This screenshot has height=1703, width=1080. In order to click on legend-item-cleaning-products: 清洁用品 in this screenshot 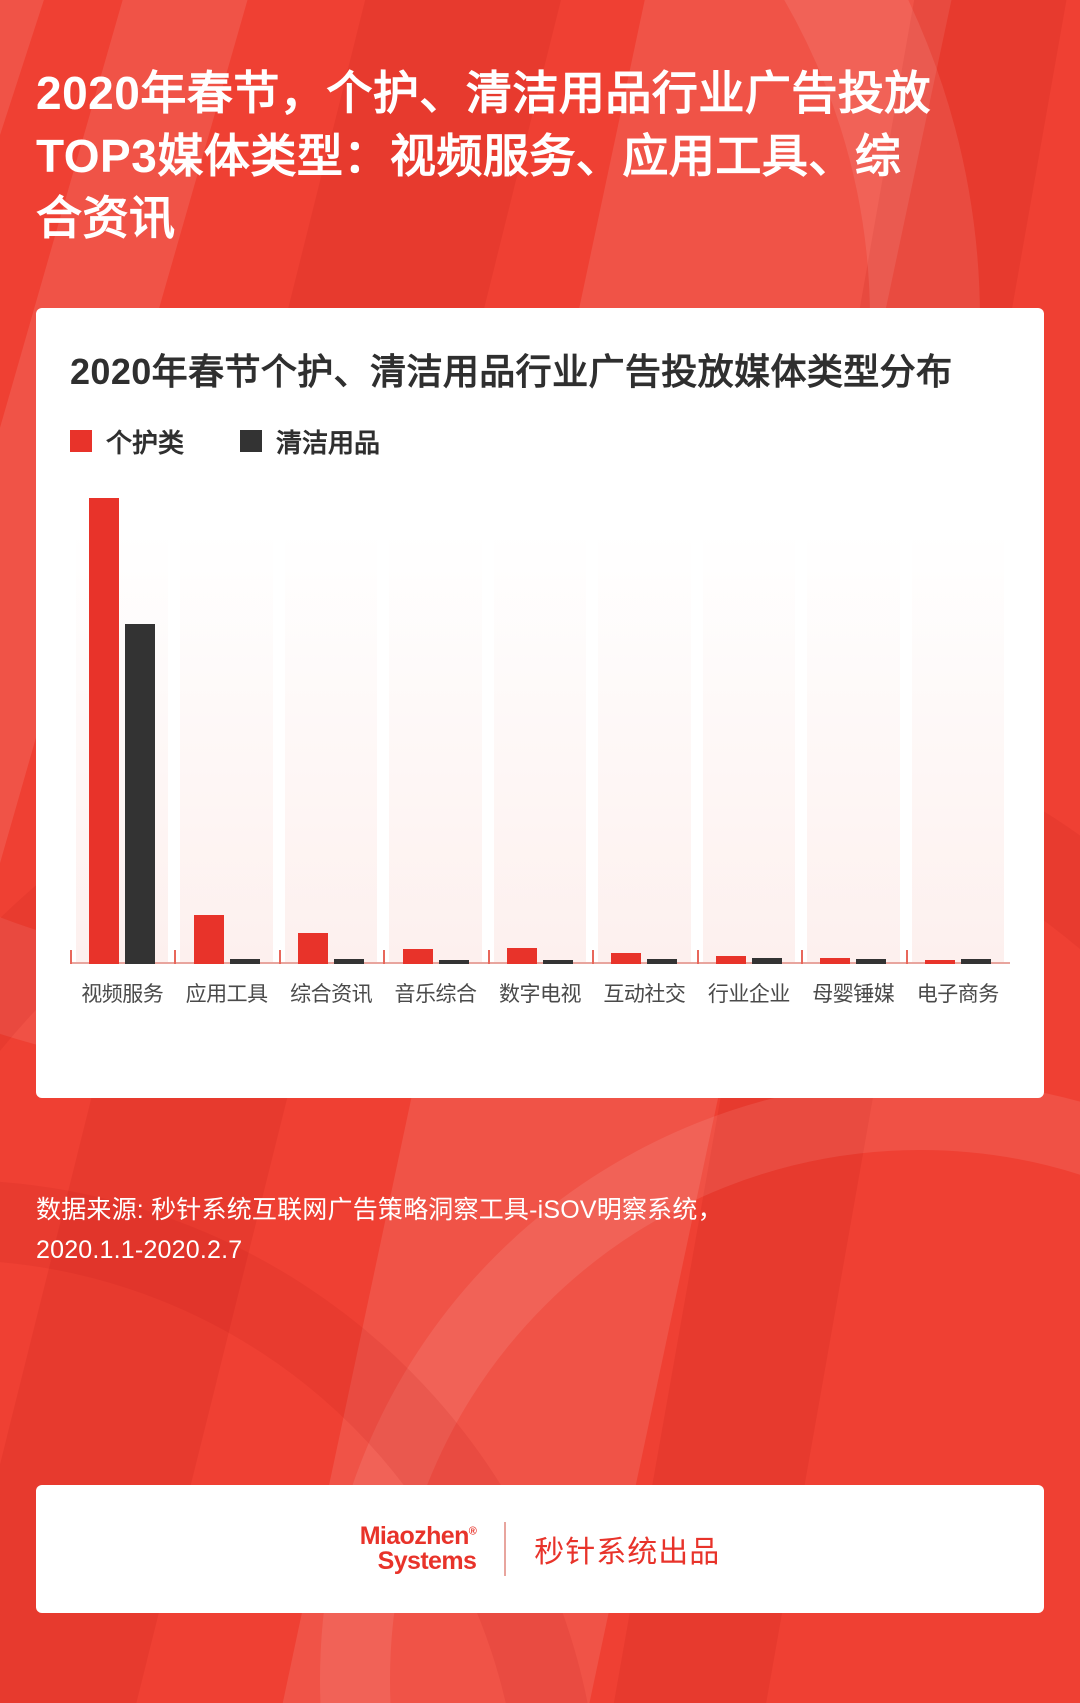, I will do `click(310, 441)`.